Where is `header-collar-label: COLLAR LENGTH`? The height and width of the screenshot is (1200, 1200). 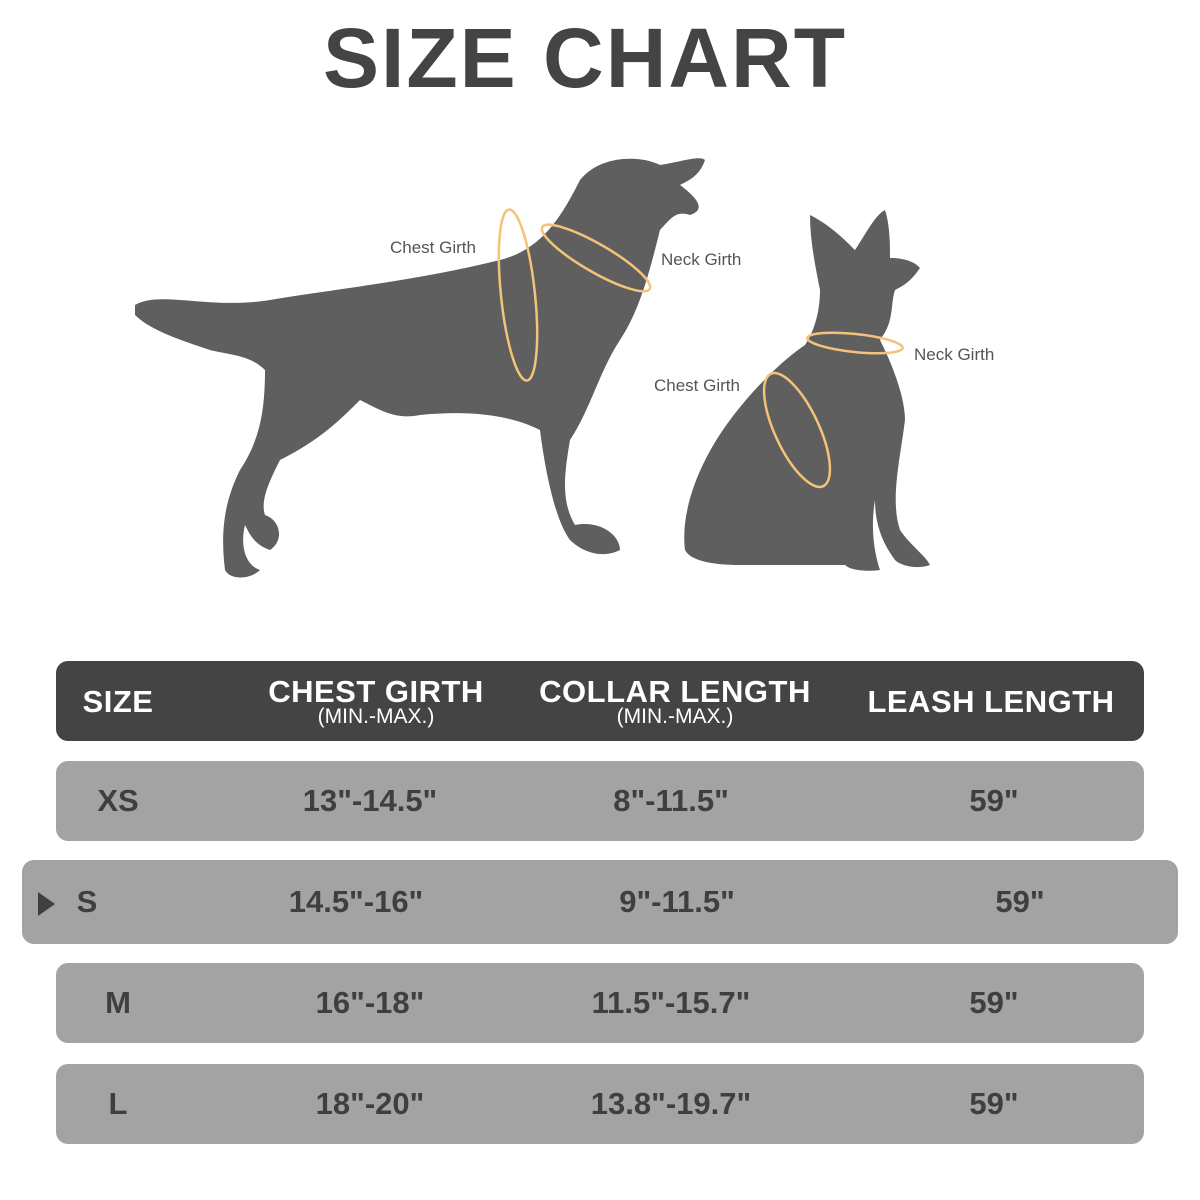
header-collar-label: COLLAR LENGTH is located at coordinates (675, 691).